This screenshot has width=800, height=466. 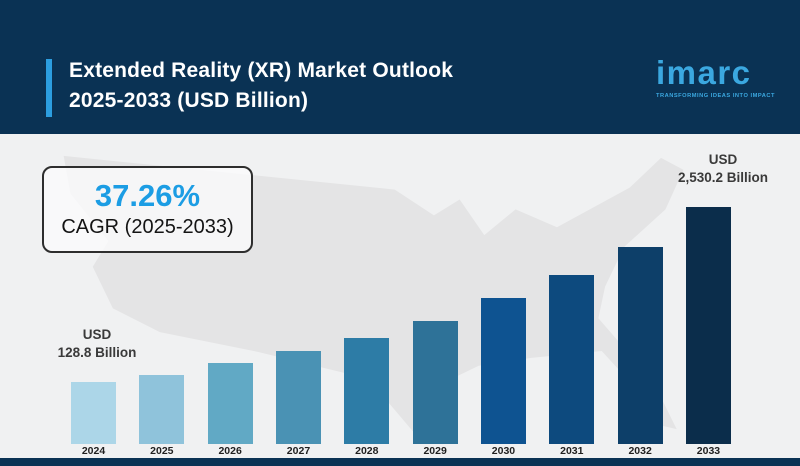 I want to click on bar-2024, so click(x=93, y=413).